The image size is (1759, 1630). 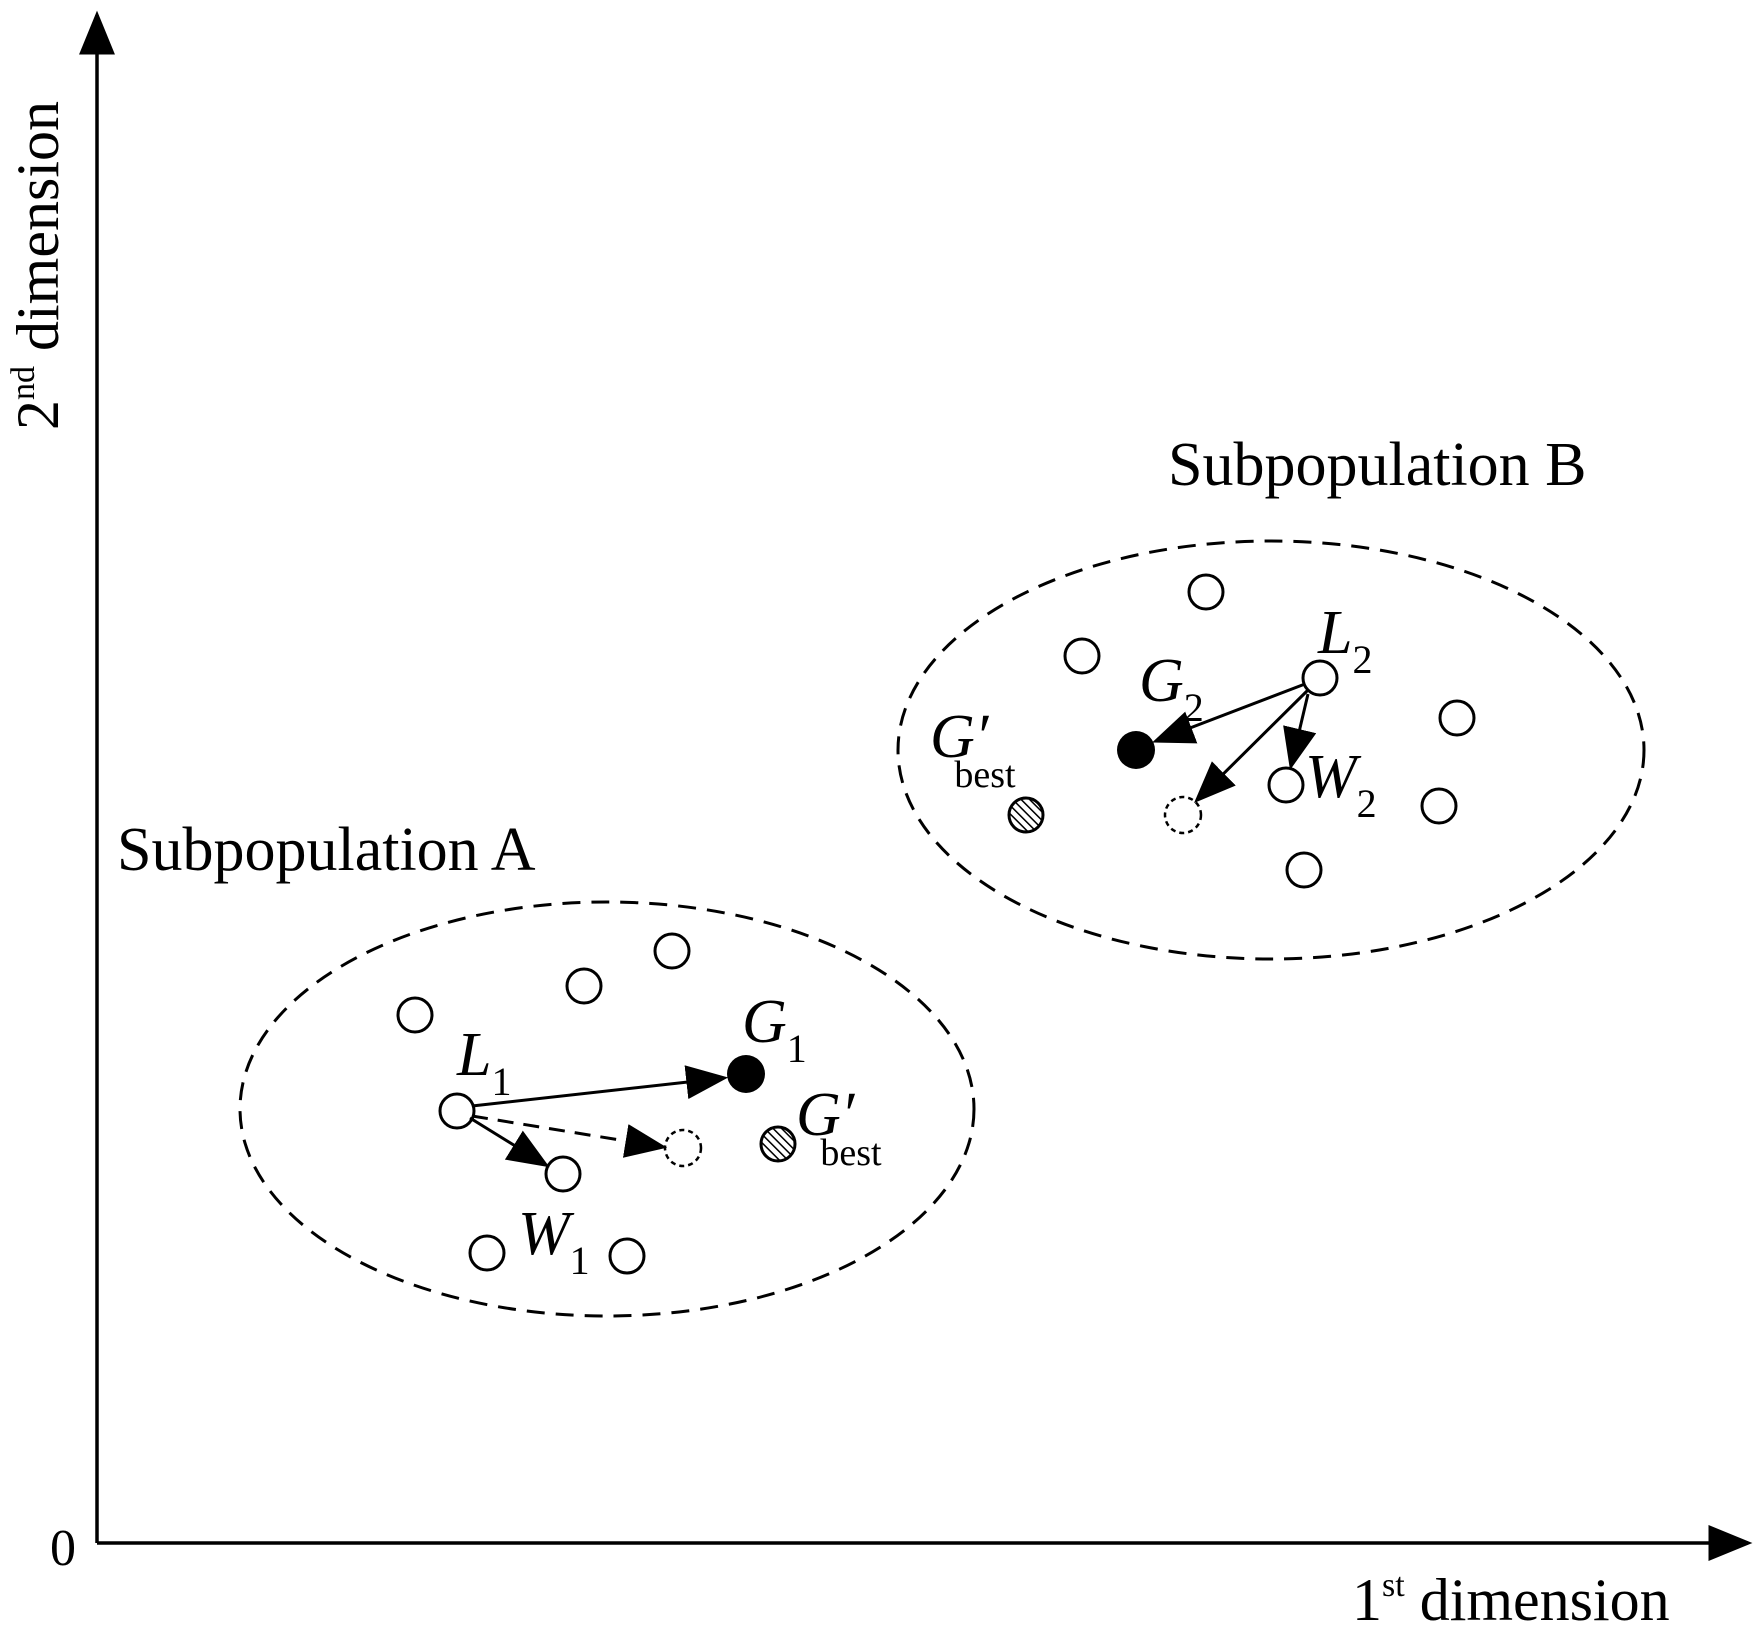 What do you see at coordinates (509, 1142) in the screenshot?
I see `arrow-l1-to-w1` at bounding box center [509, 1142].